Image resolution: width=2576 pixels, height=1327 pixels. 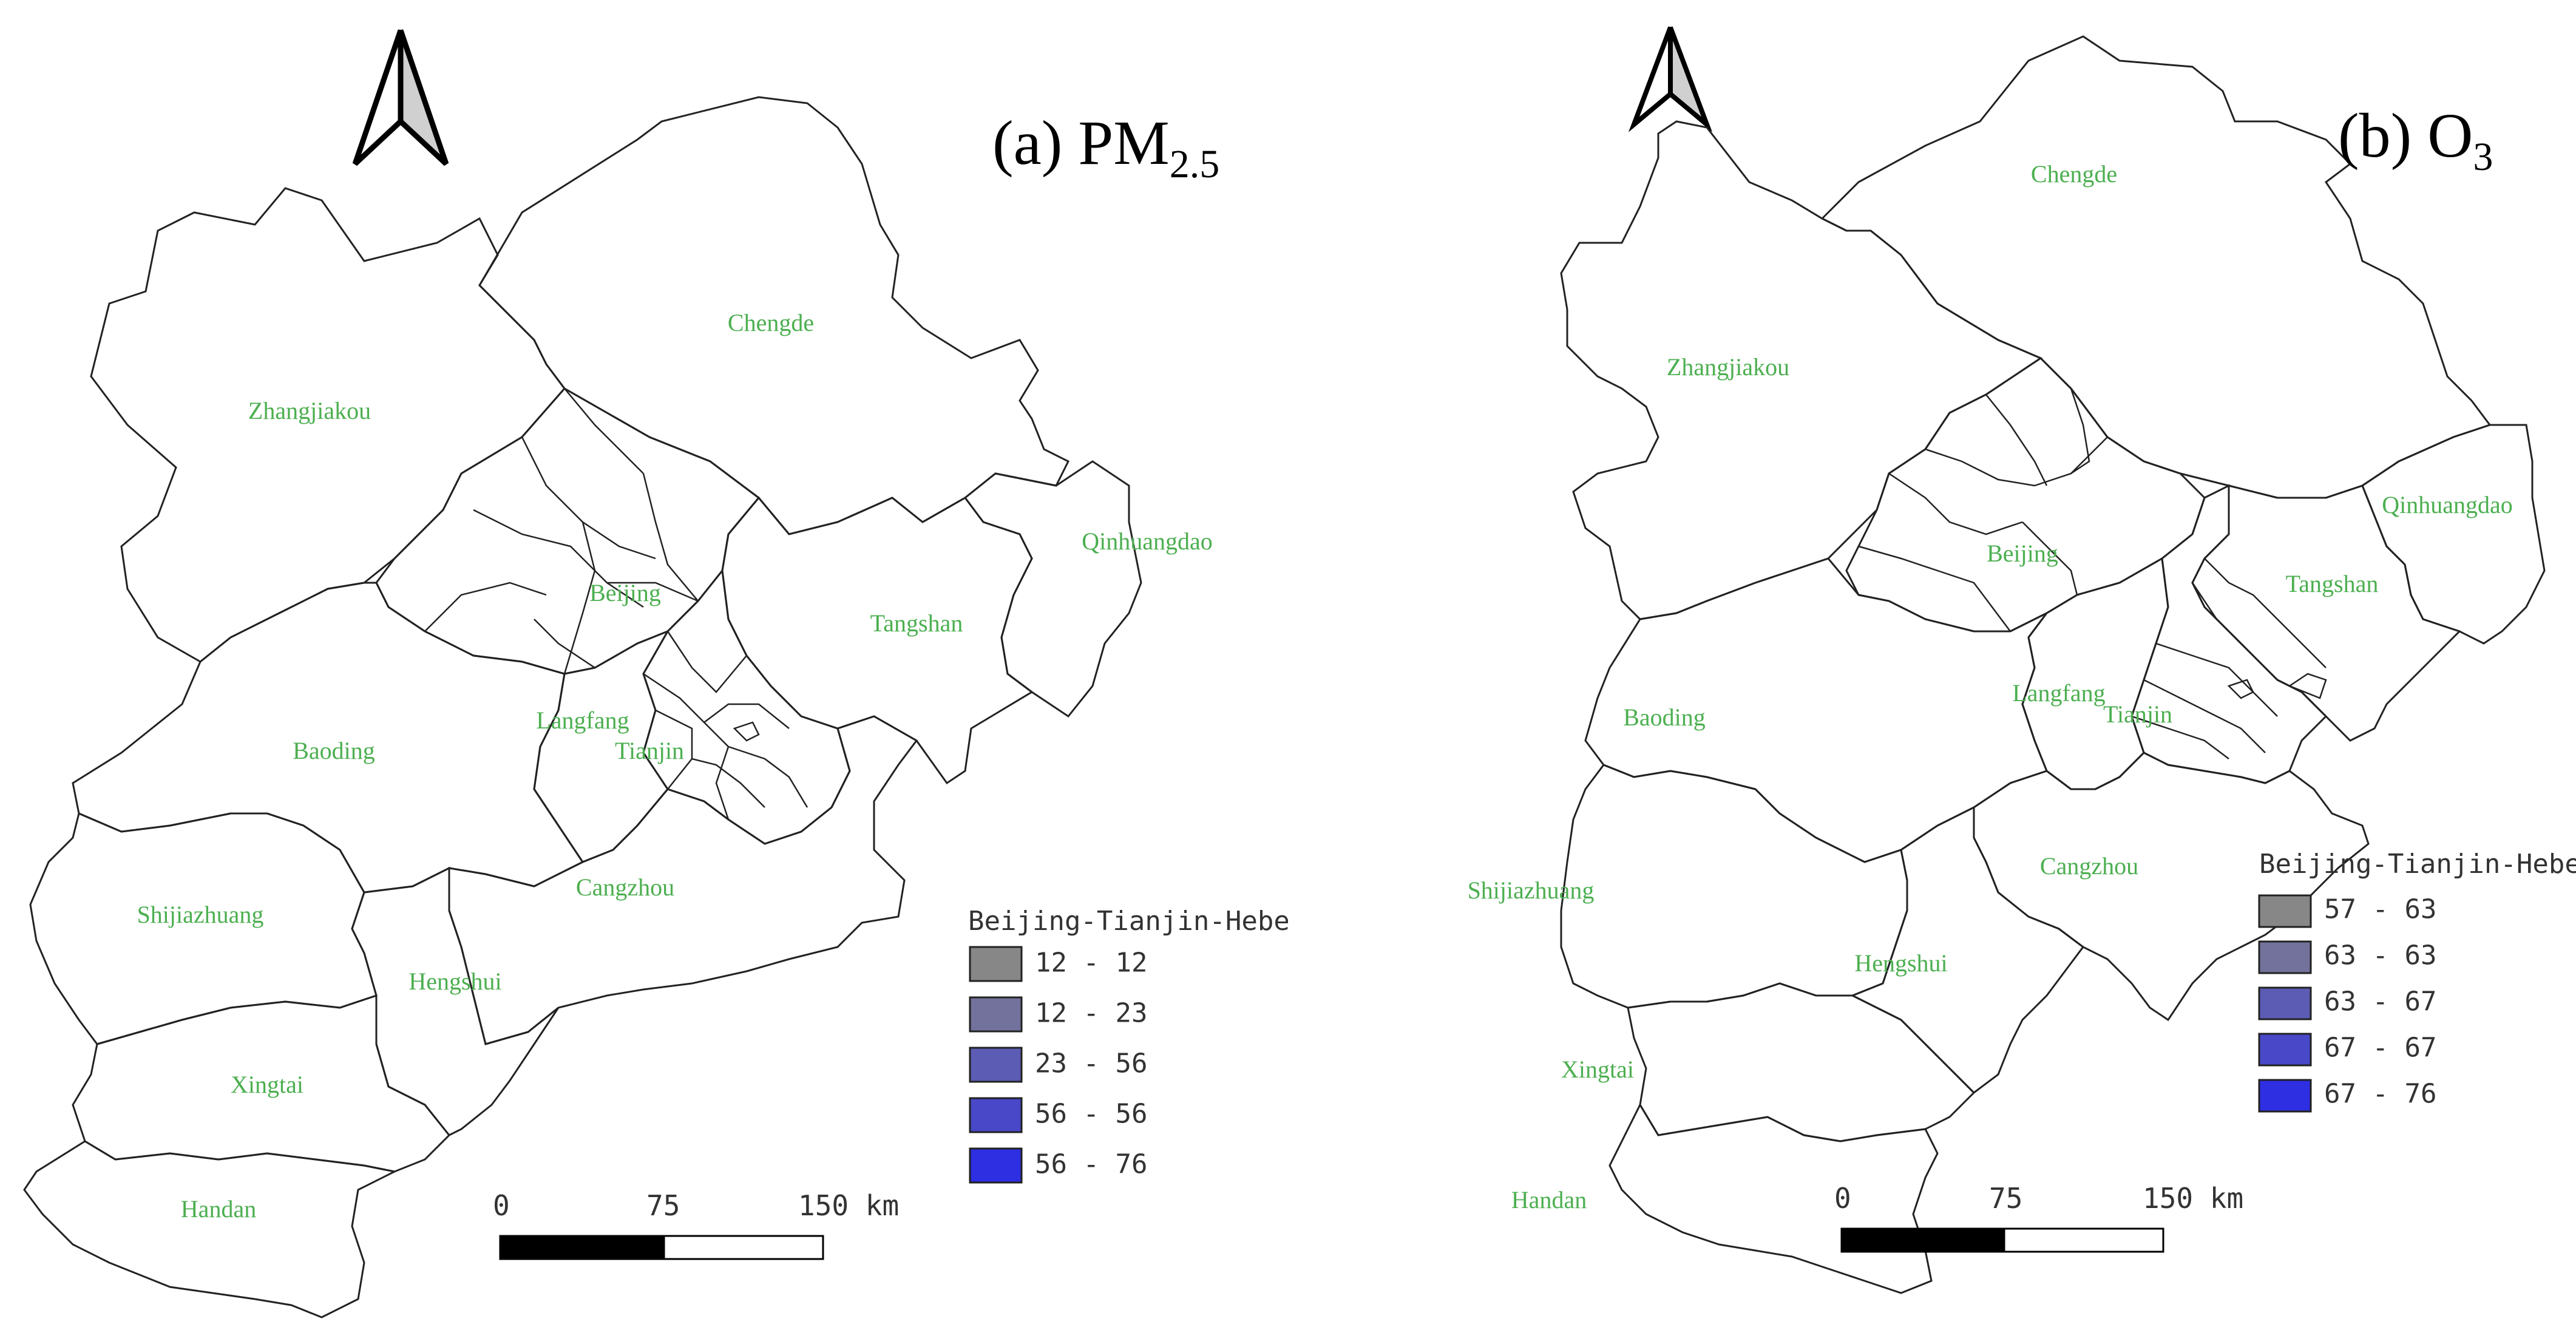 What do you see at coordinates (2415, 140) in the screenshot?
I see `map-title-o3: (b) O3` at bounding box center [2415, 140].